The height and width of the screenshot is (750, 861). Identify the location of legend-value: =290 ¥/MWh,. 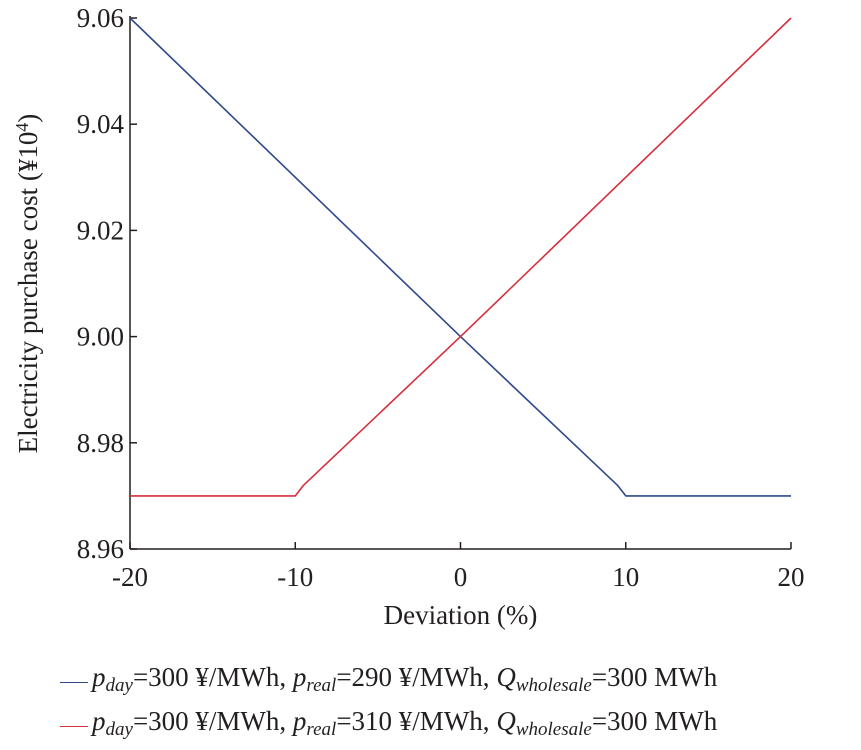
(416, 677).